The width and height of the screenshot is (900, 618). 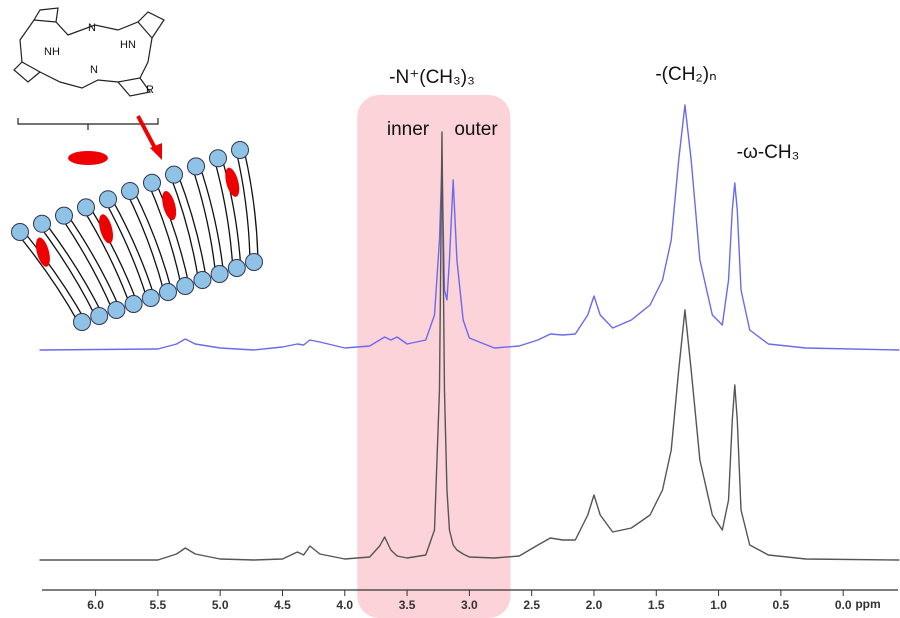 What do you see at coordinates (594, 605) in the screenshot?
I see `x-tick-label: 2.0` at bounding box center [594, 605].